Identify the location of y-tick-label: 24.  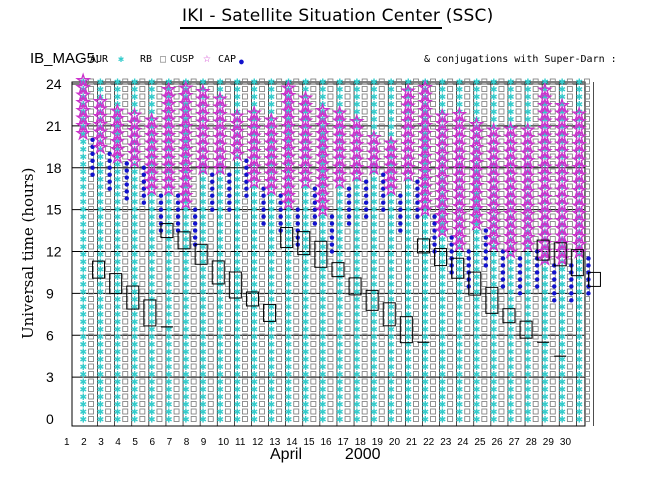
(54, 84).